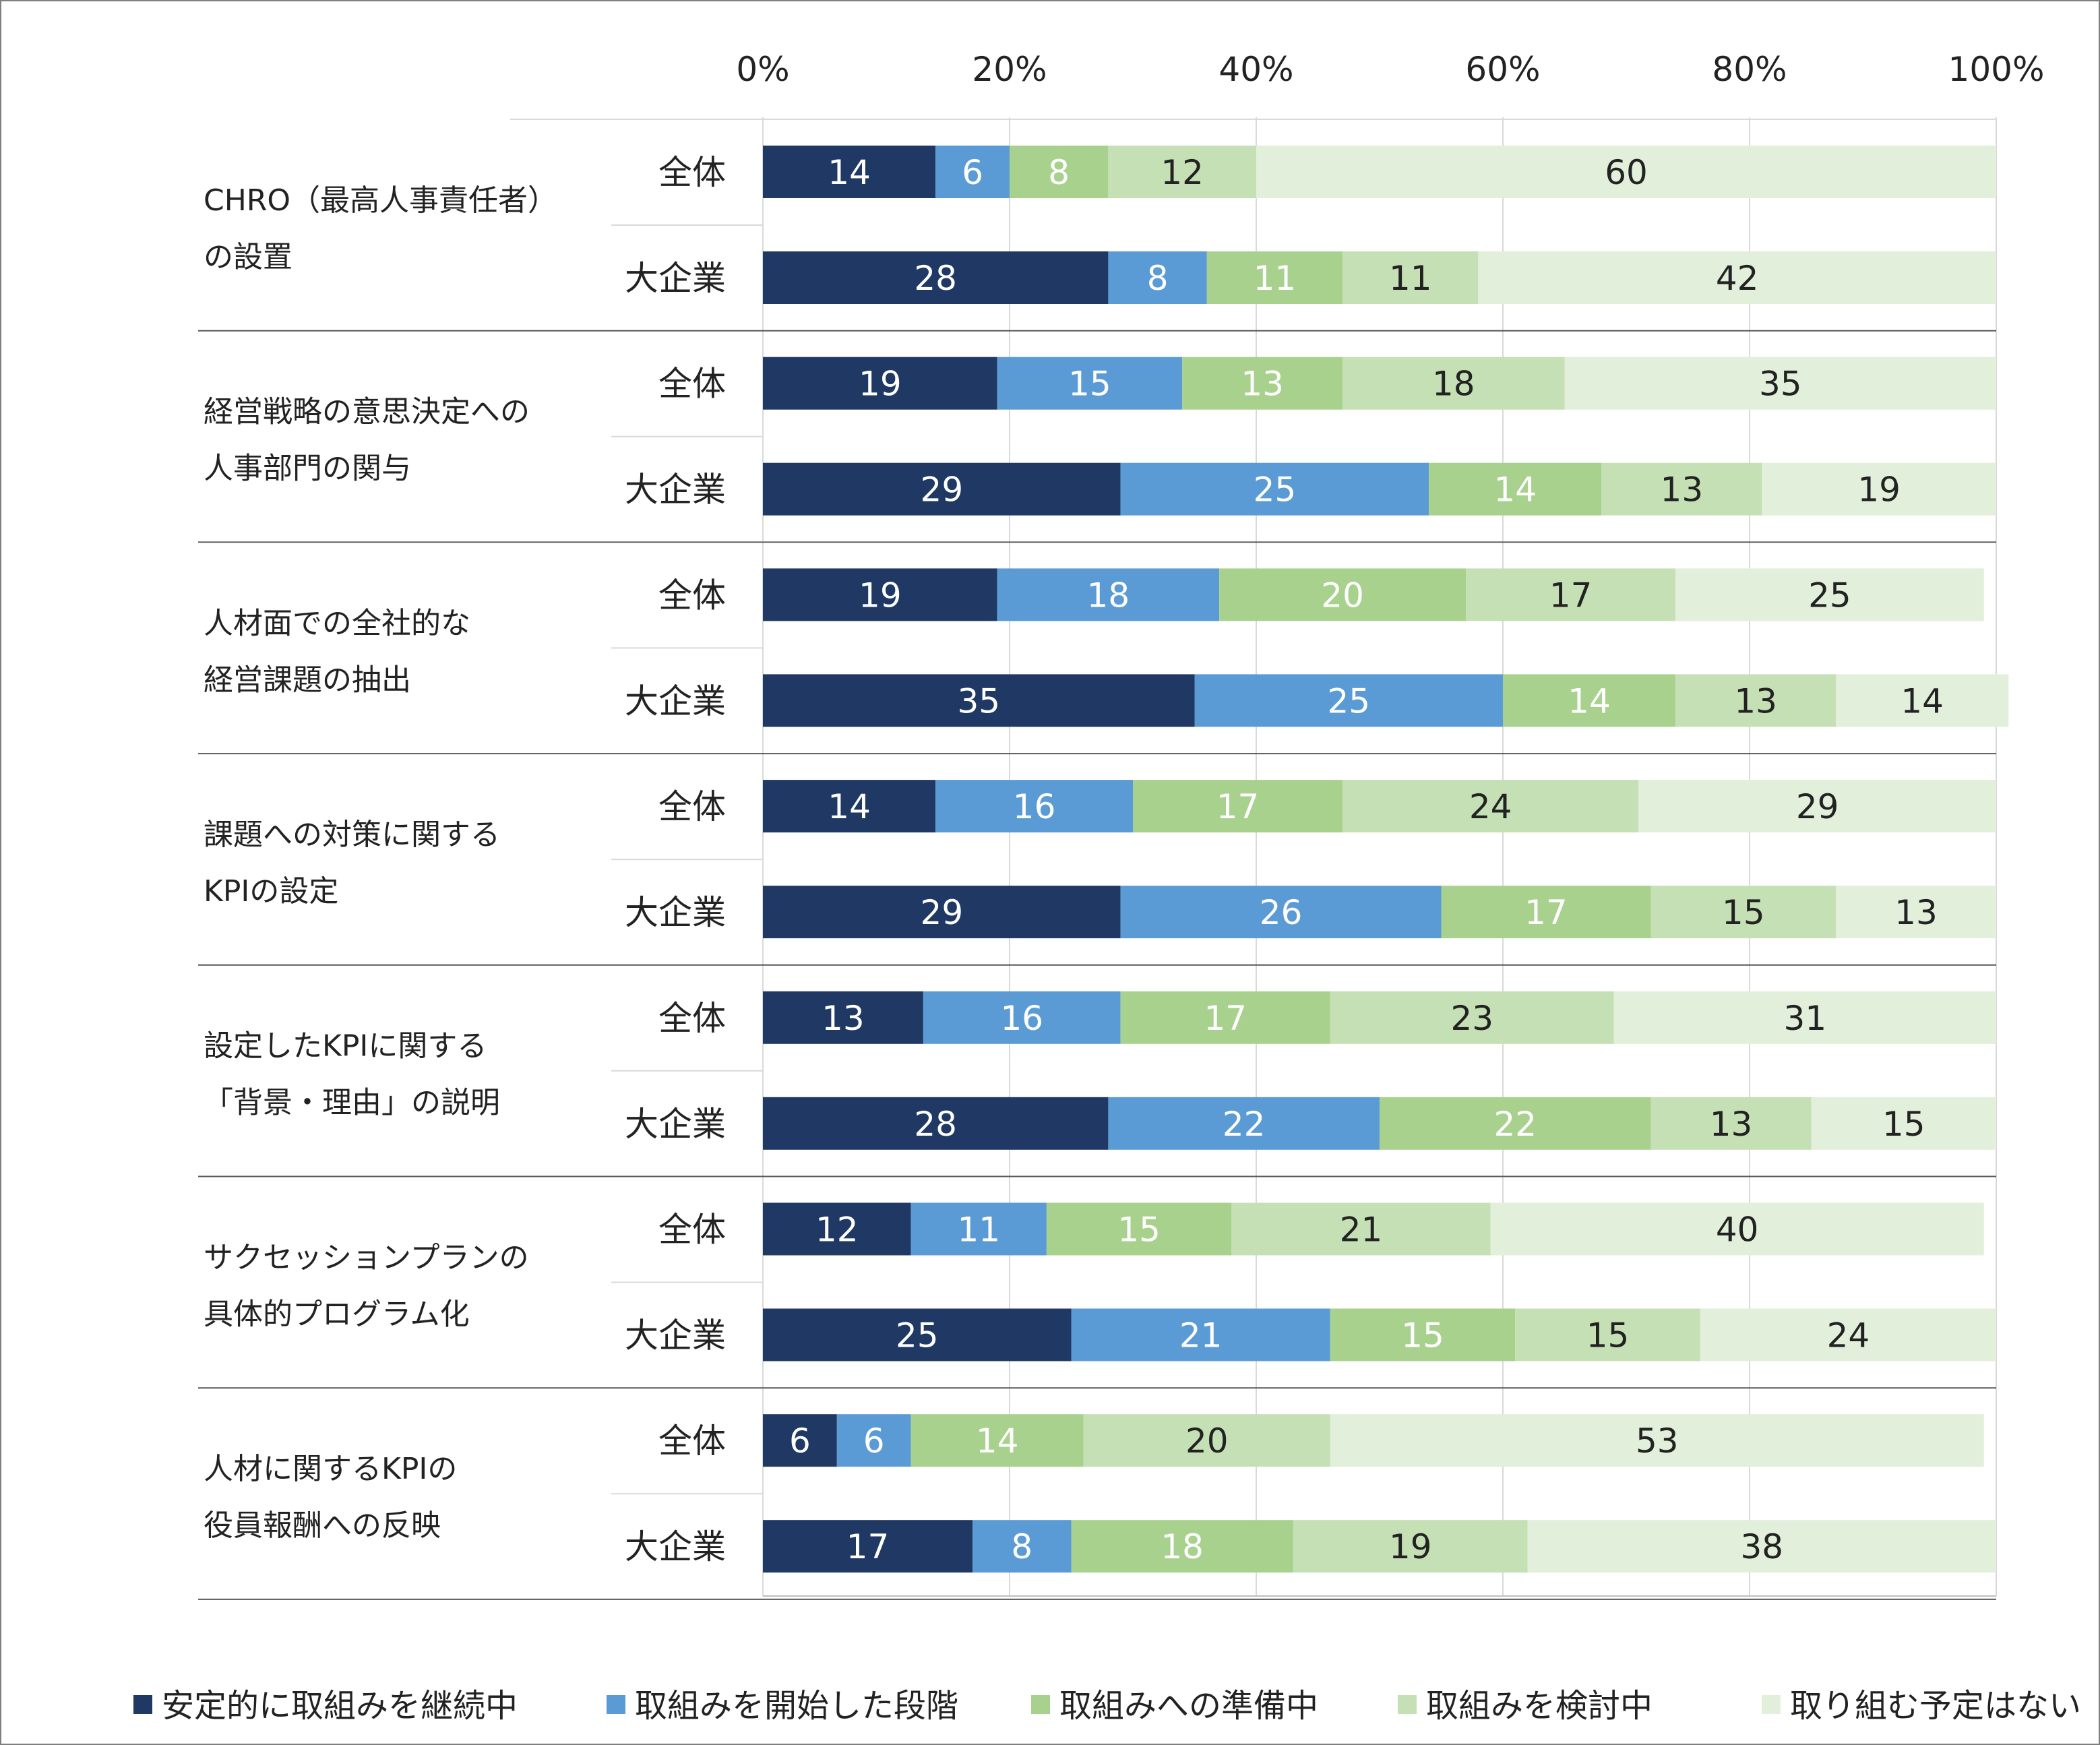  Describe the element at coordinates (380, 201) in the screenshot. I see `group-label-line: CHRO（最高人事責任者）` at that location.